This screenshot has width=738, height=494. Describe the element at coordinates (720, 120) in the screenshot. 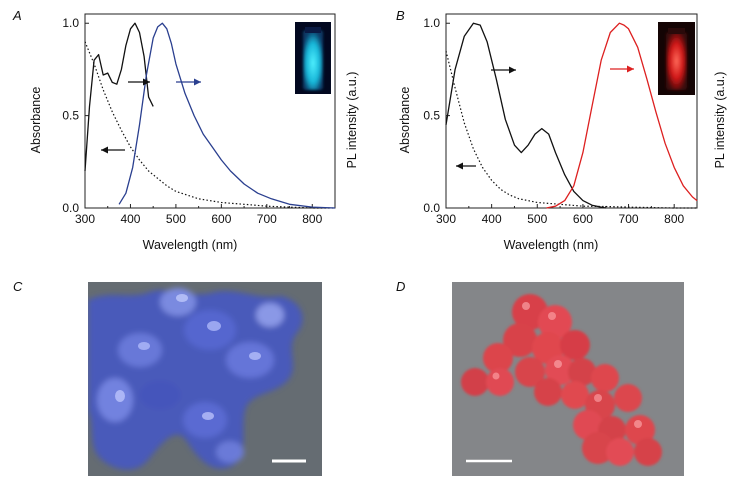

I see `chart-b-ylabel-right: PL intensity (a.u.)` at that location.